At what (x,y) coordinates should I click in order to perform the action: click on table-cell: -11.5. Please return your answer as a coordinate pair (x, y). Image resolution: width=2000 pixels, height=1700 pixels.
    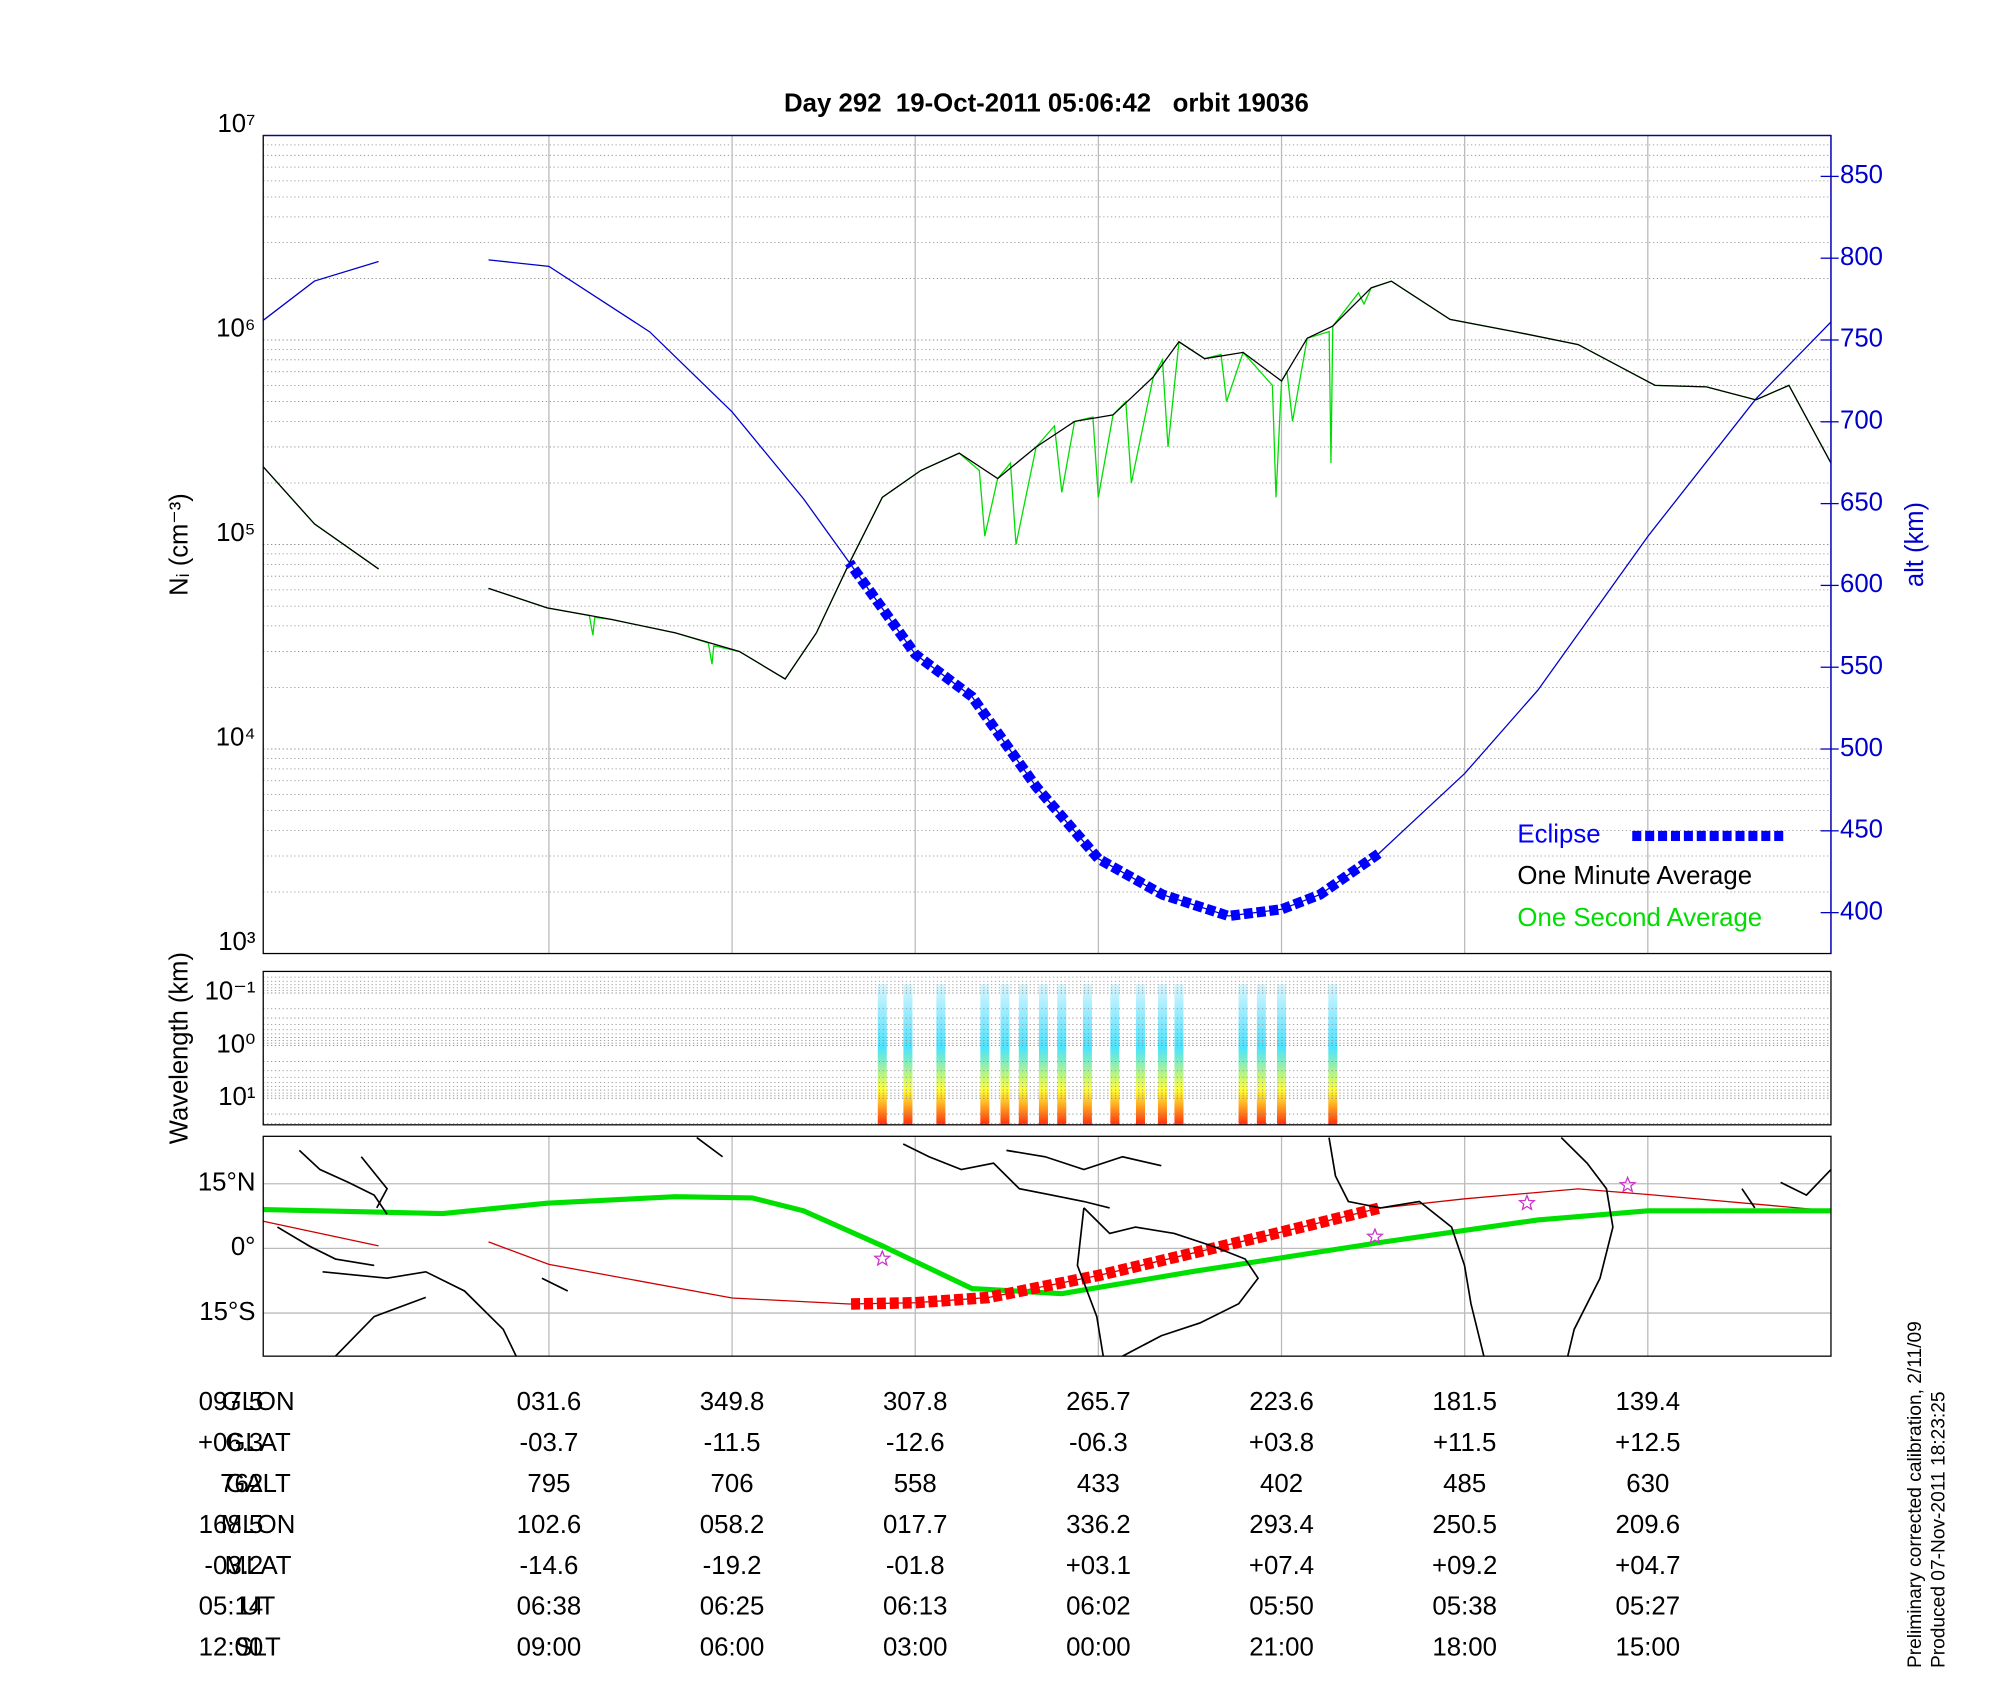
    Looking at the image, I should click on (732, 1443).